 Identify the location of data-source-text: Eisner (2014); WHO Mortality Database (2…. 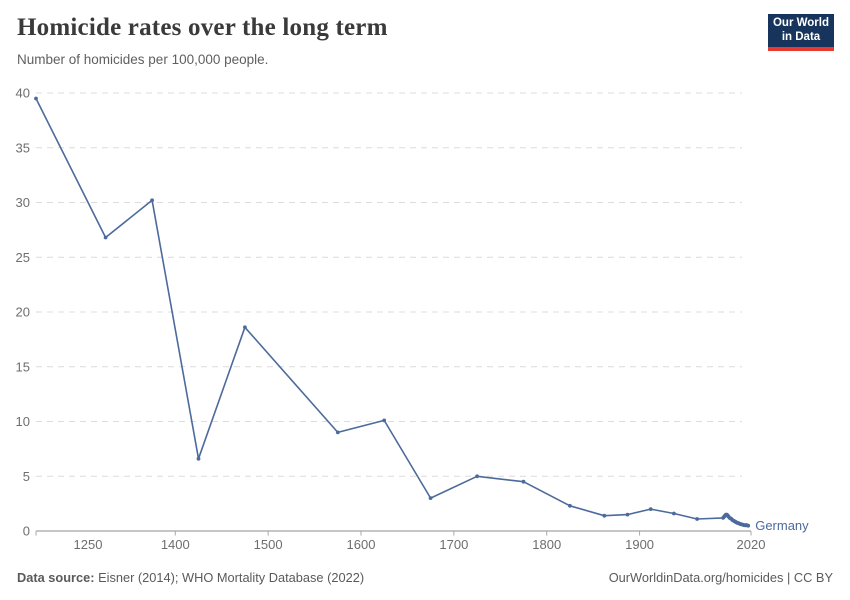
(229, 577).